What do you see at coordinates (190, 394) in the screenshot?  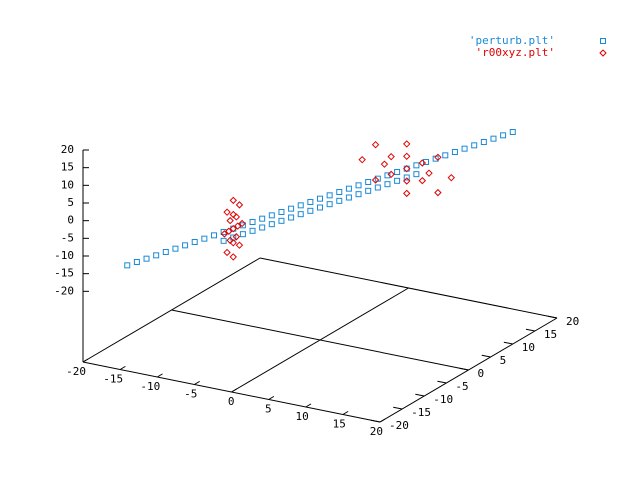 I see `x-tick-label: -5` at bounding box center [190, 394].